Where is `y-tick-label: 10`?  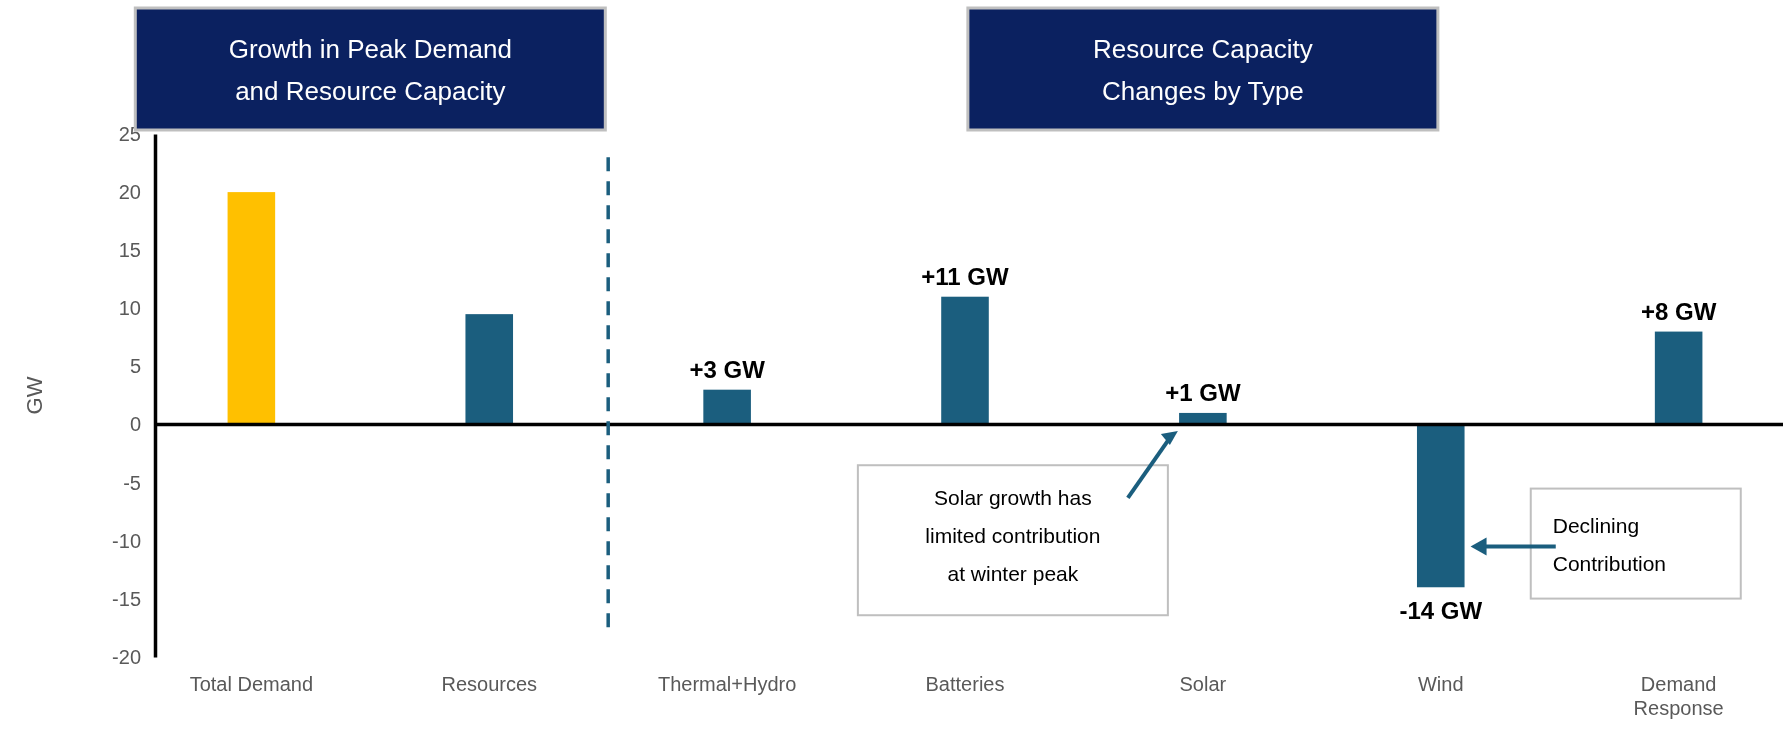 y-tick-label: 10 is located at coordinates (129, 308).